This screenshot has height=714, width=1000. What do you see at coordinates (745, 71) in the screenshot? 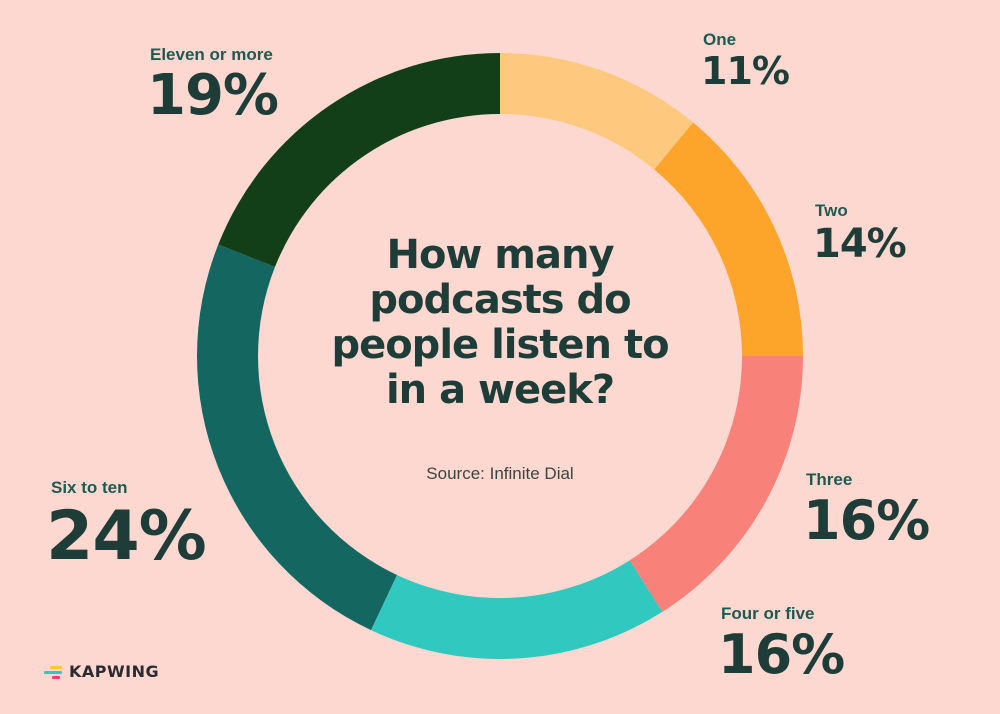
I see `segment-value: 11%` at bounding box center [745, 71].